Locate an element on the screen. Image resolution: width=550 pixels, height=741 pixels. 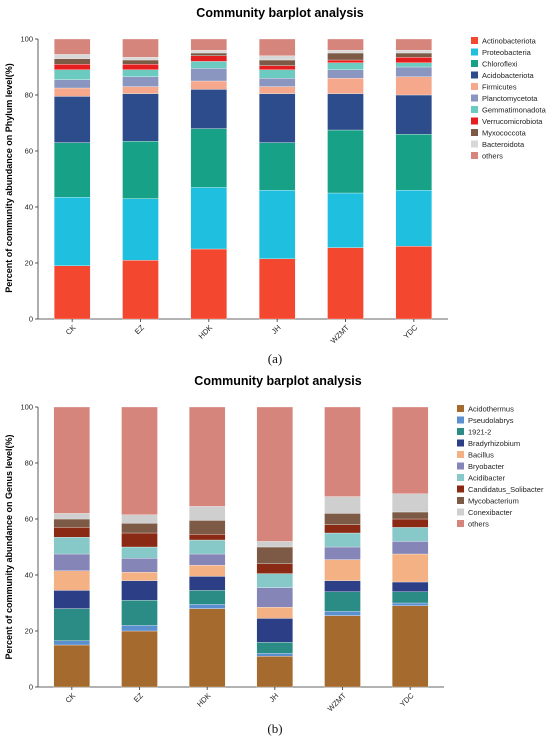
legend-label-pseudolabrys: Pseudolabrys is located at coordinates (491, 420).